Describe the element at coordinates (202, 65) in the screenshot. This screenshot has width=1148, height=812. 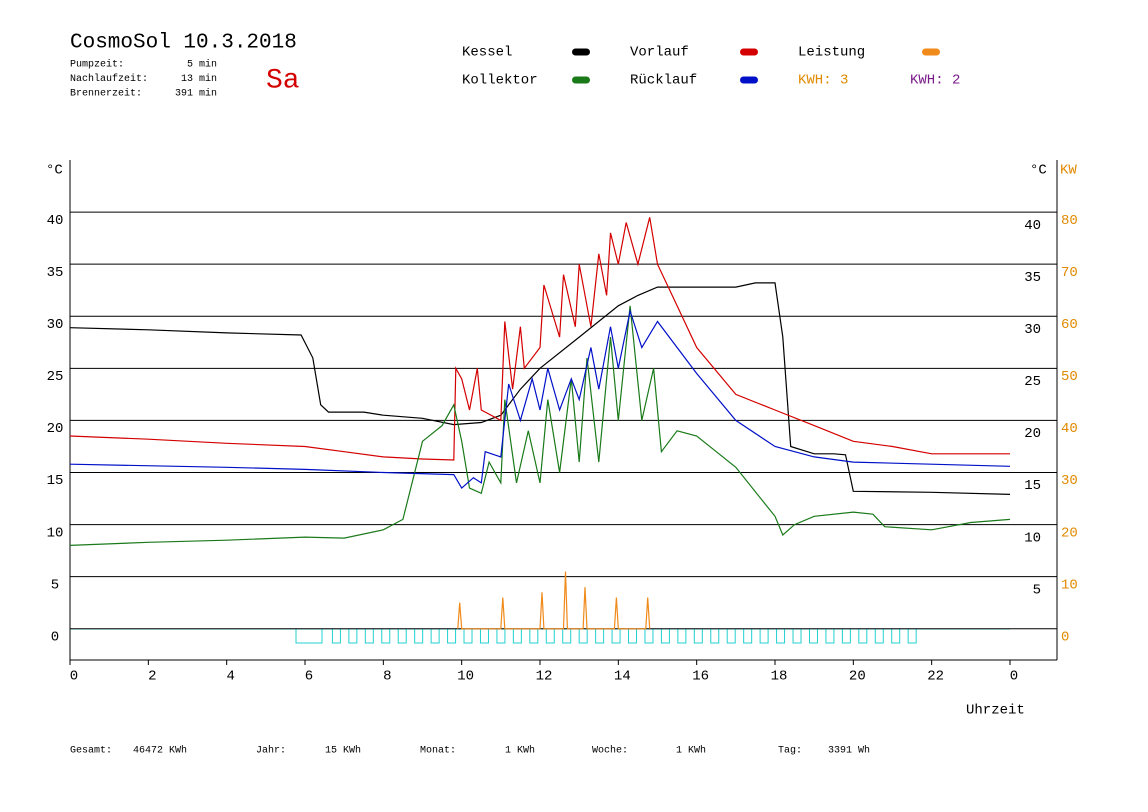
I see `info-value: 5 min` at that location.